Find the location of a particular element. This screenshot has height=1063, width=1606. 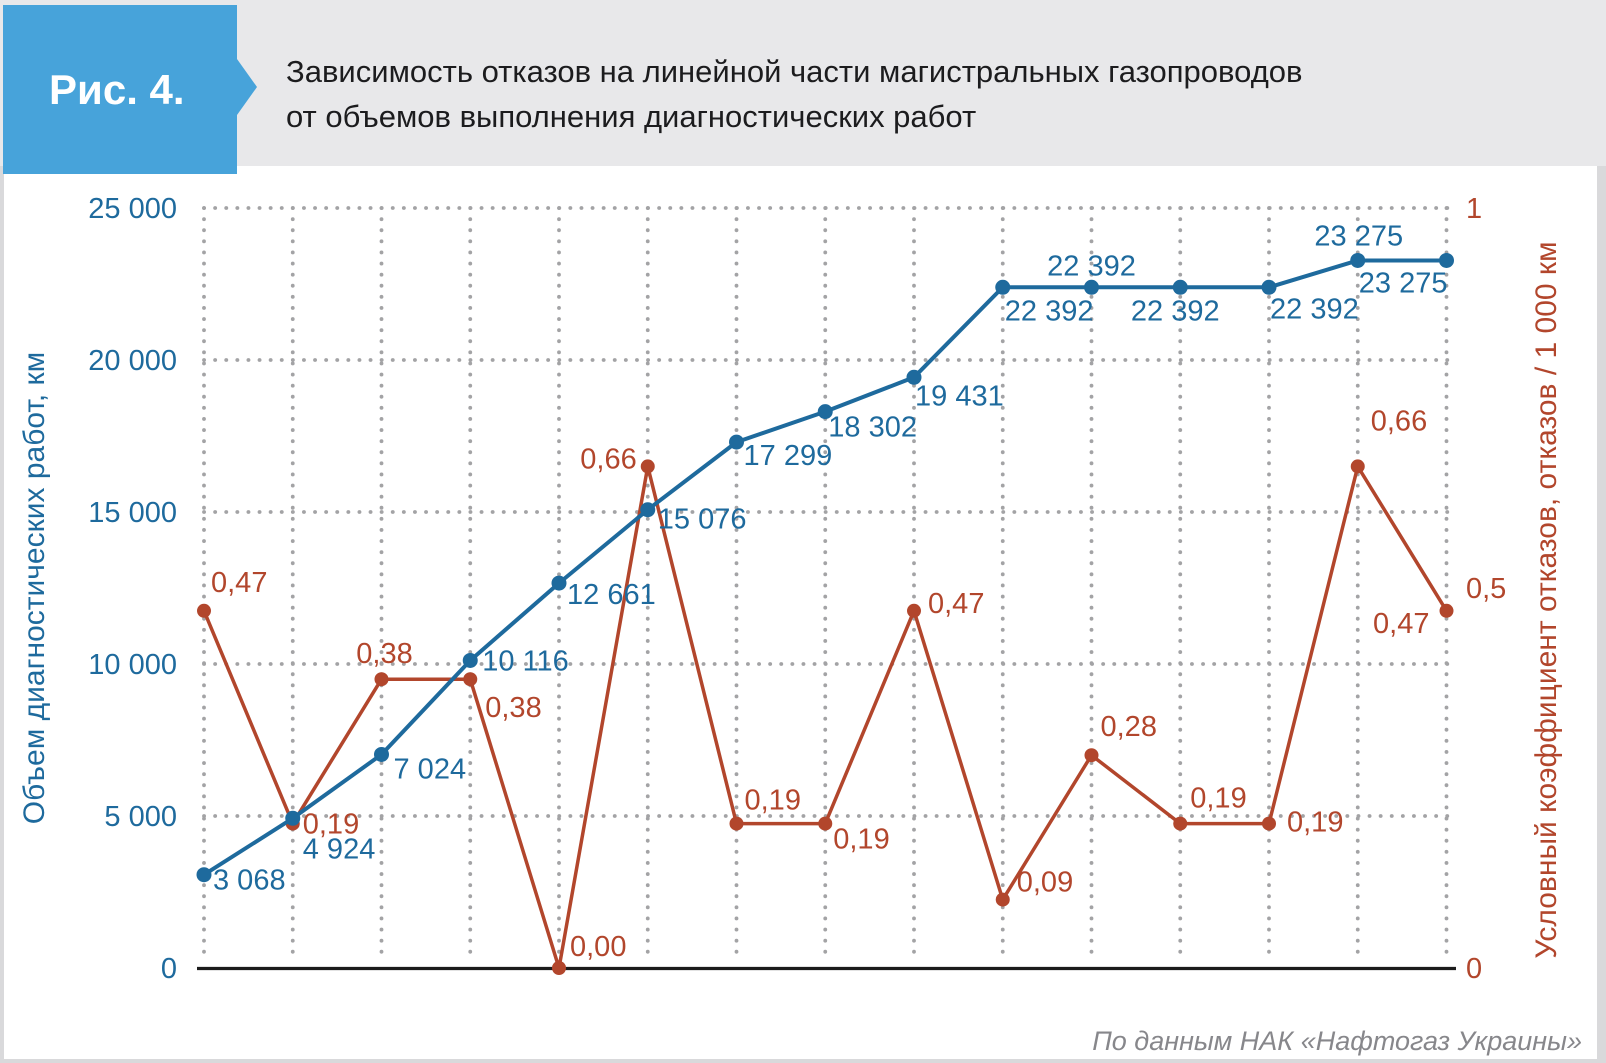

volume-point-label: 18 302 is located at coordinates (872, 428).